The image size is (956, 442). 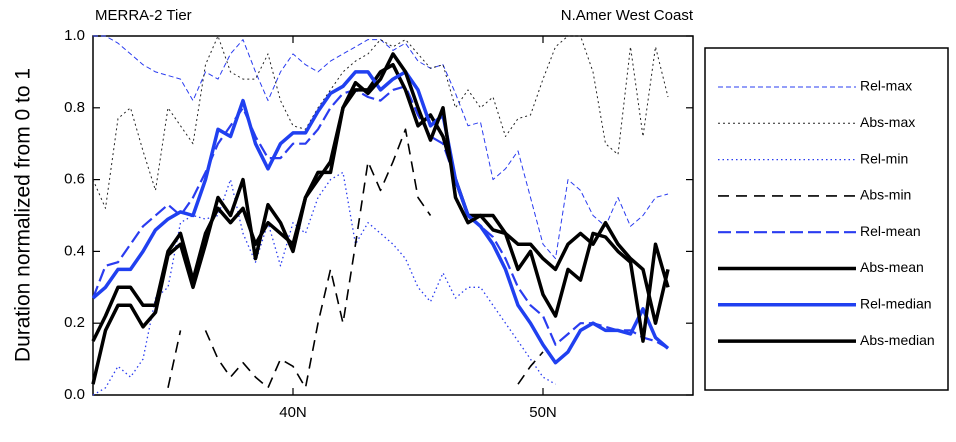 I want to click on y-tick-label: 0.8, so click(x=74, y=107).